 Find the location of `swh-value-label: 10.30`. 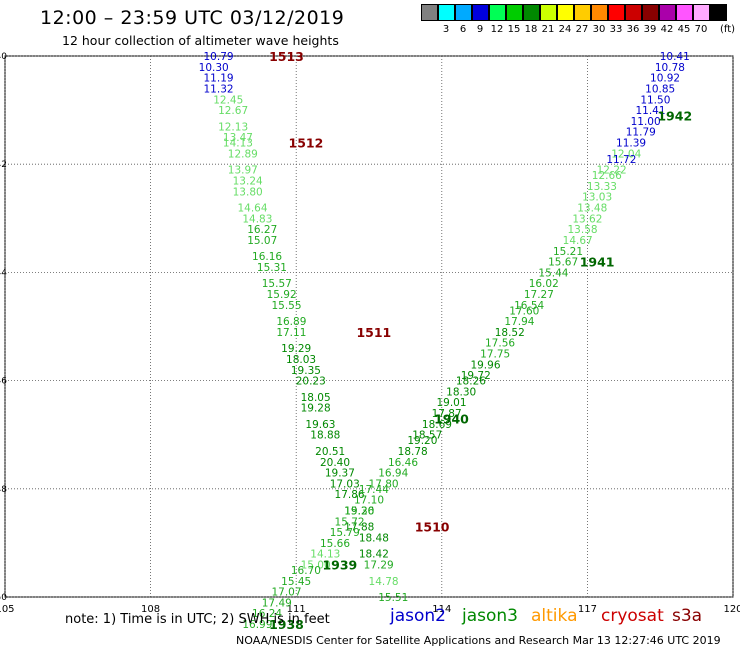

swh-value-label: 10.30 is located at coordinates (214, 68).